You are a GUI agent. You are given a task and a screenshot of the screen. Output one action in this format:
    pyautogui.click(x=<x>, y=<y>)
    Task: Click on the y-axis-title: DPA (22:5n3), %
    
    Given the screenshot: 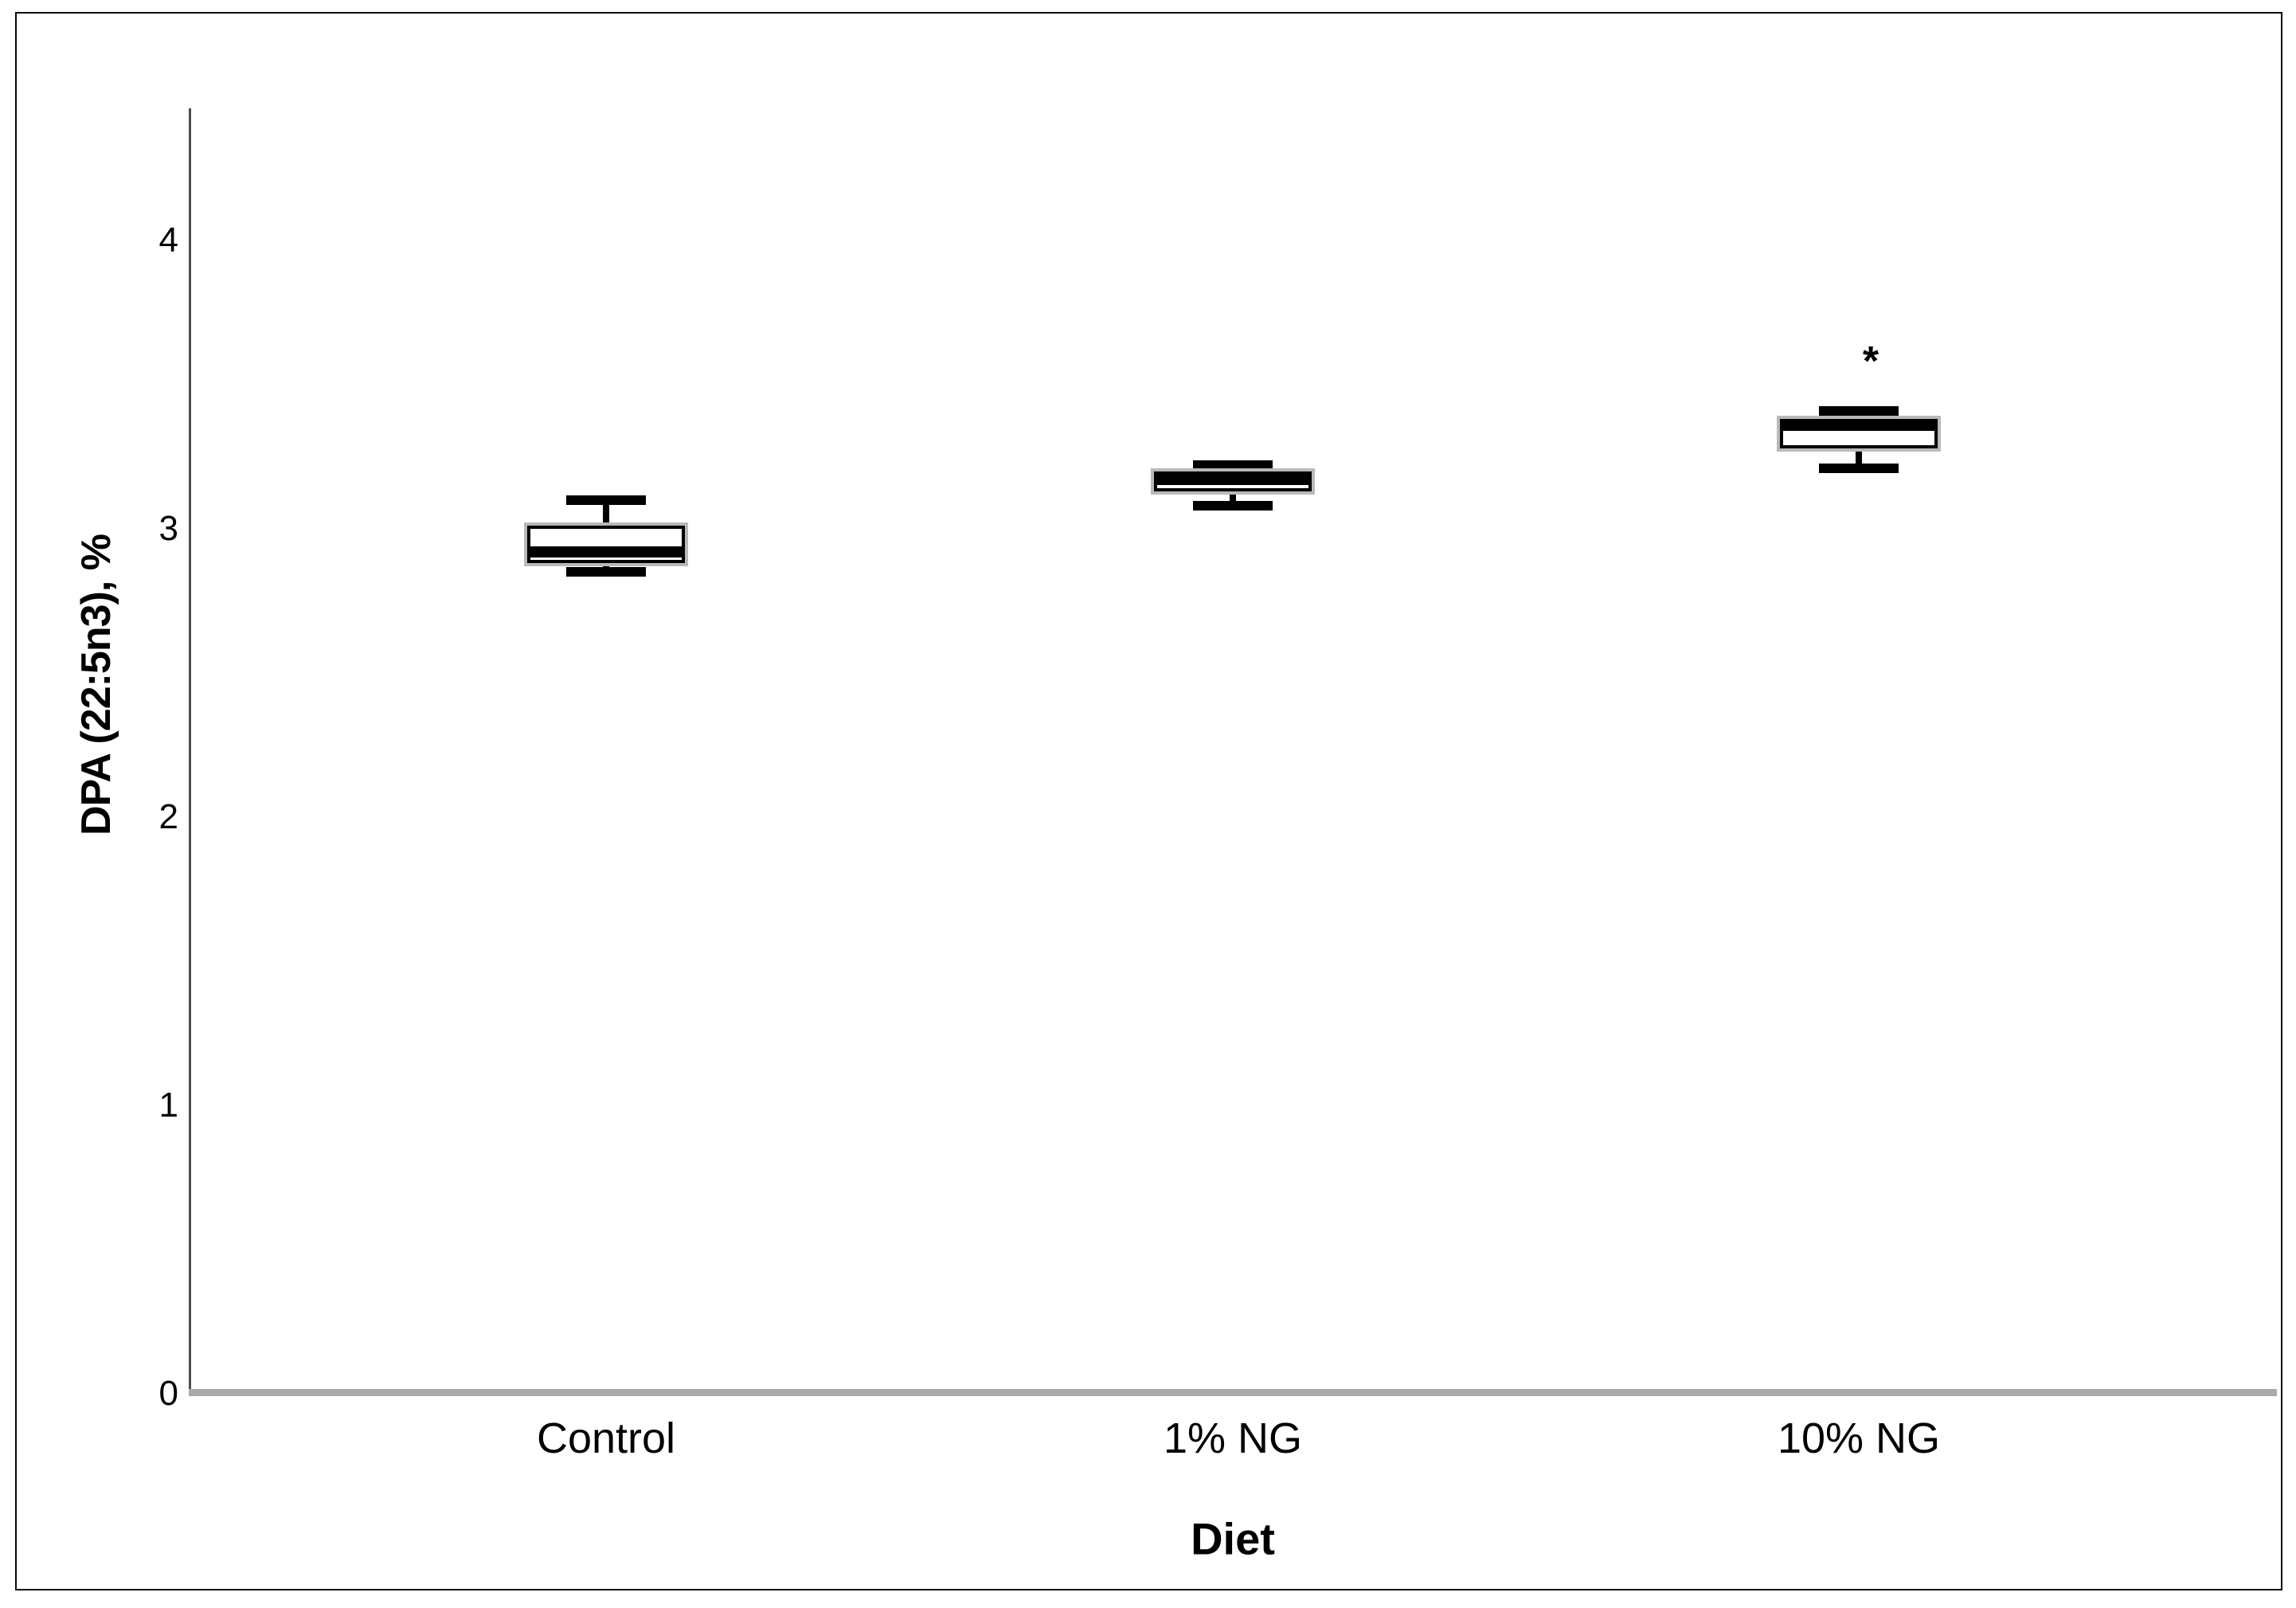 What is the action you would take?
    pyautogui.click(x=96, y=684)
    